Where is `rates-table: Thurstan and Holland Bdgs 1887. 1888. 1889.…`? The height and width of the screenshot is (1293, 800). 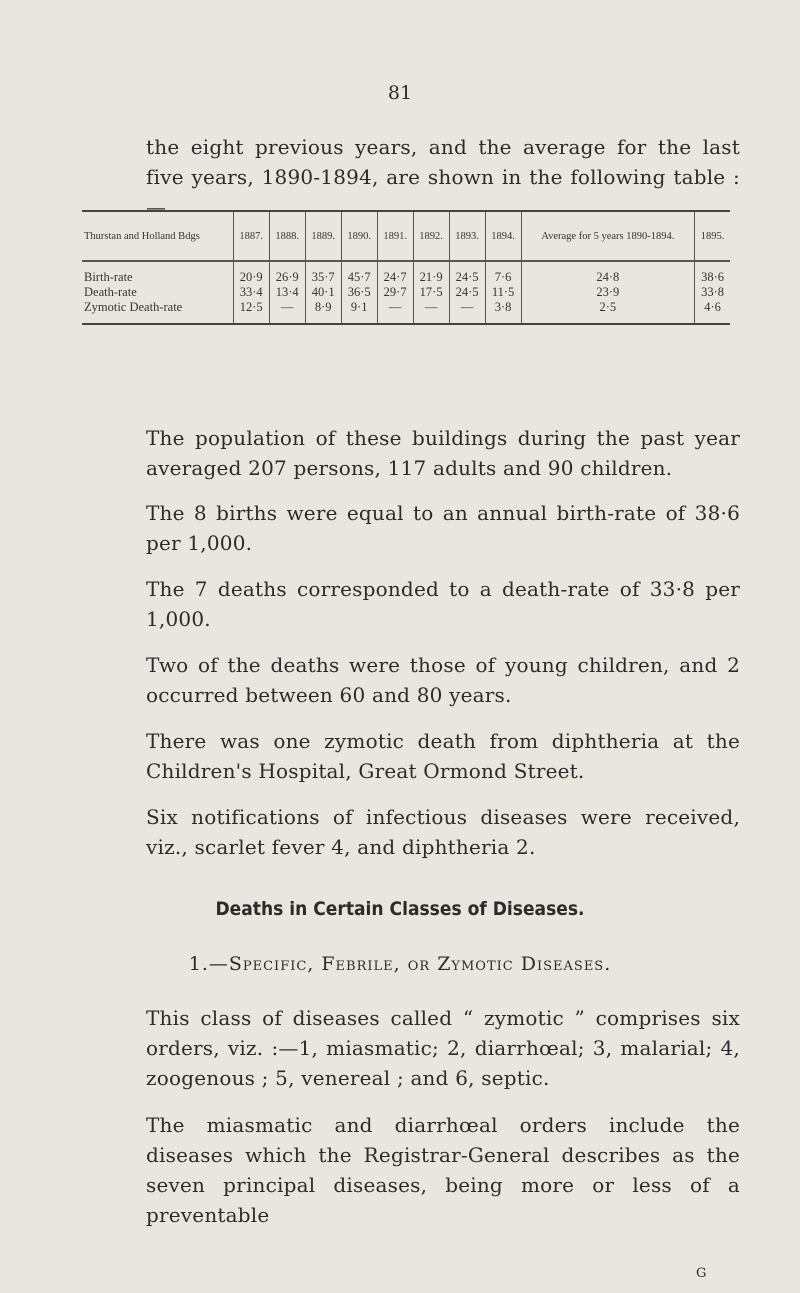 rates-table: Thurstan and Holland Bdgs 1887. 1888. 1889.… is located at coordinates (406, 267).